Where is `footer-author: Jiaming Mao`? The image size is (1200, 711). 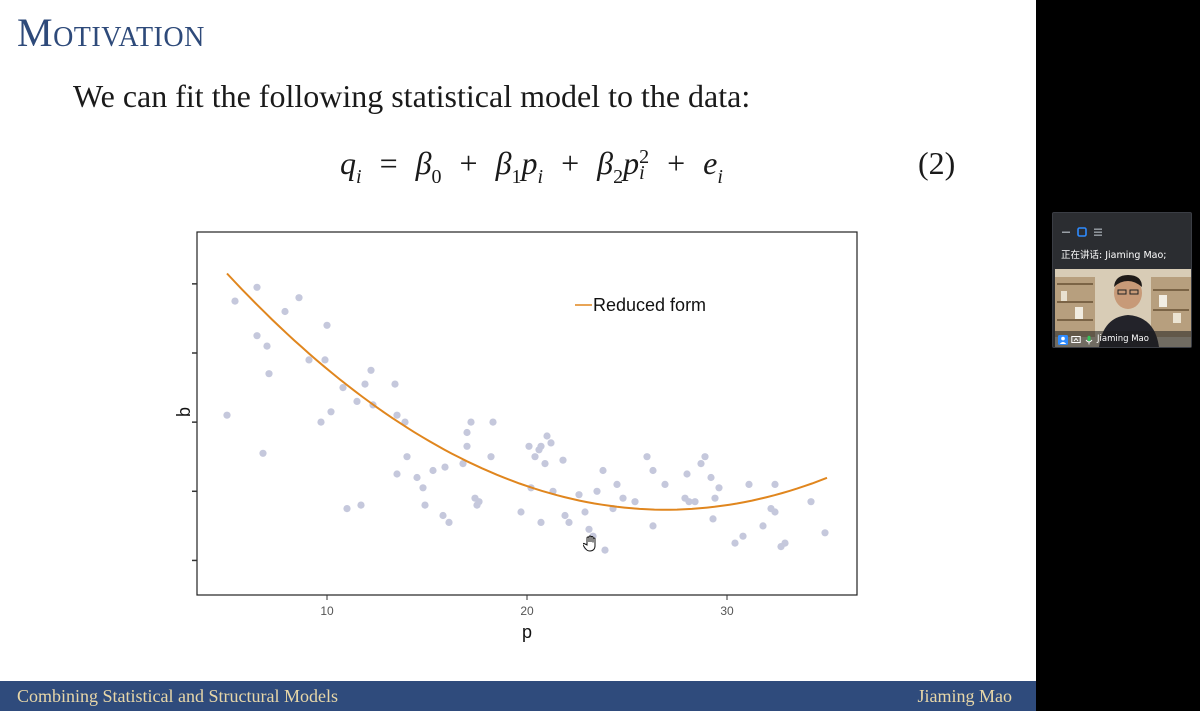 footer-author: Jiaming Mao is located at coordinates (965, 696).